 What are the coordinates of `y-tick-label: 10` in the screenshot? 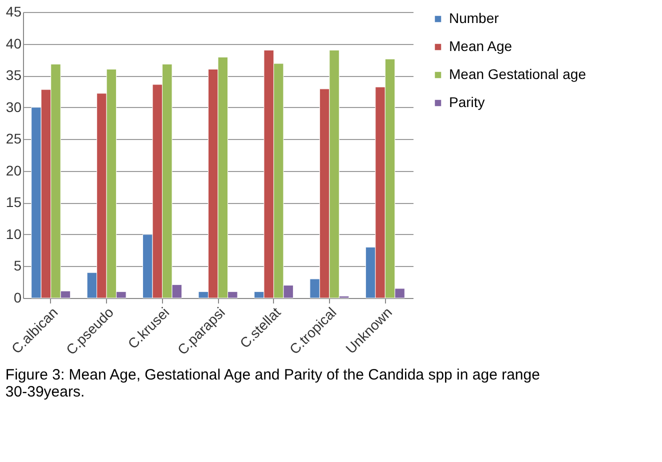 It's located at (14, 234).